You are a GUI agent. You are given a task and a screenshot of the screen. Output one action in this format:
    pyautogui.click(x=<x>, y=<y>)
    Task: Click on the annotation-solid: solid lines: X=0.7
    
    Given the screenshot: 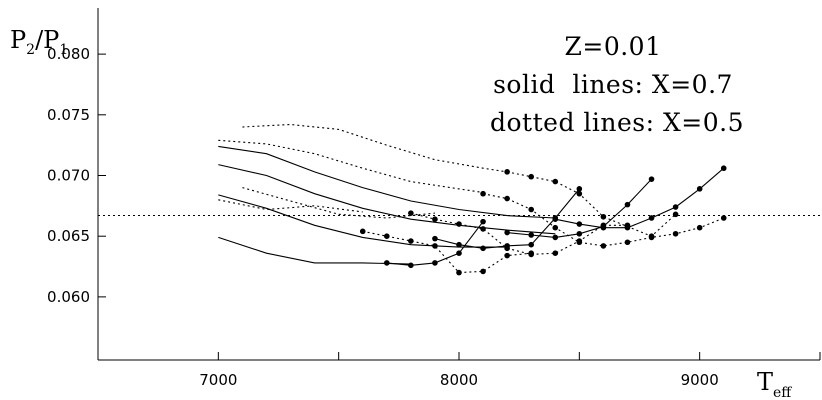 What is the action you would take?
    pyautogui.click(x=613, y=84)
    